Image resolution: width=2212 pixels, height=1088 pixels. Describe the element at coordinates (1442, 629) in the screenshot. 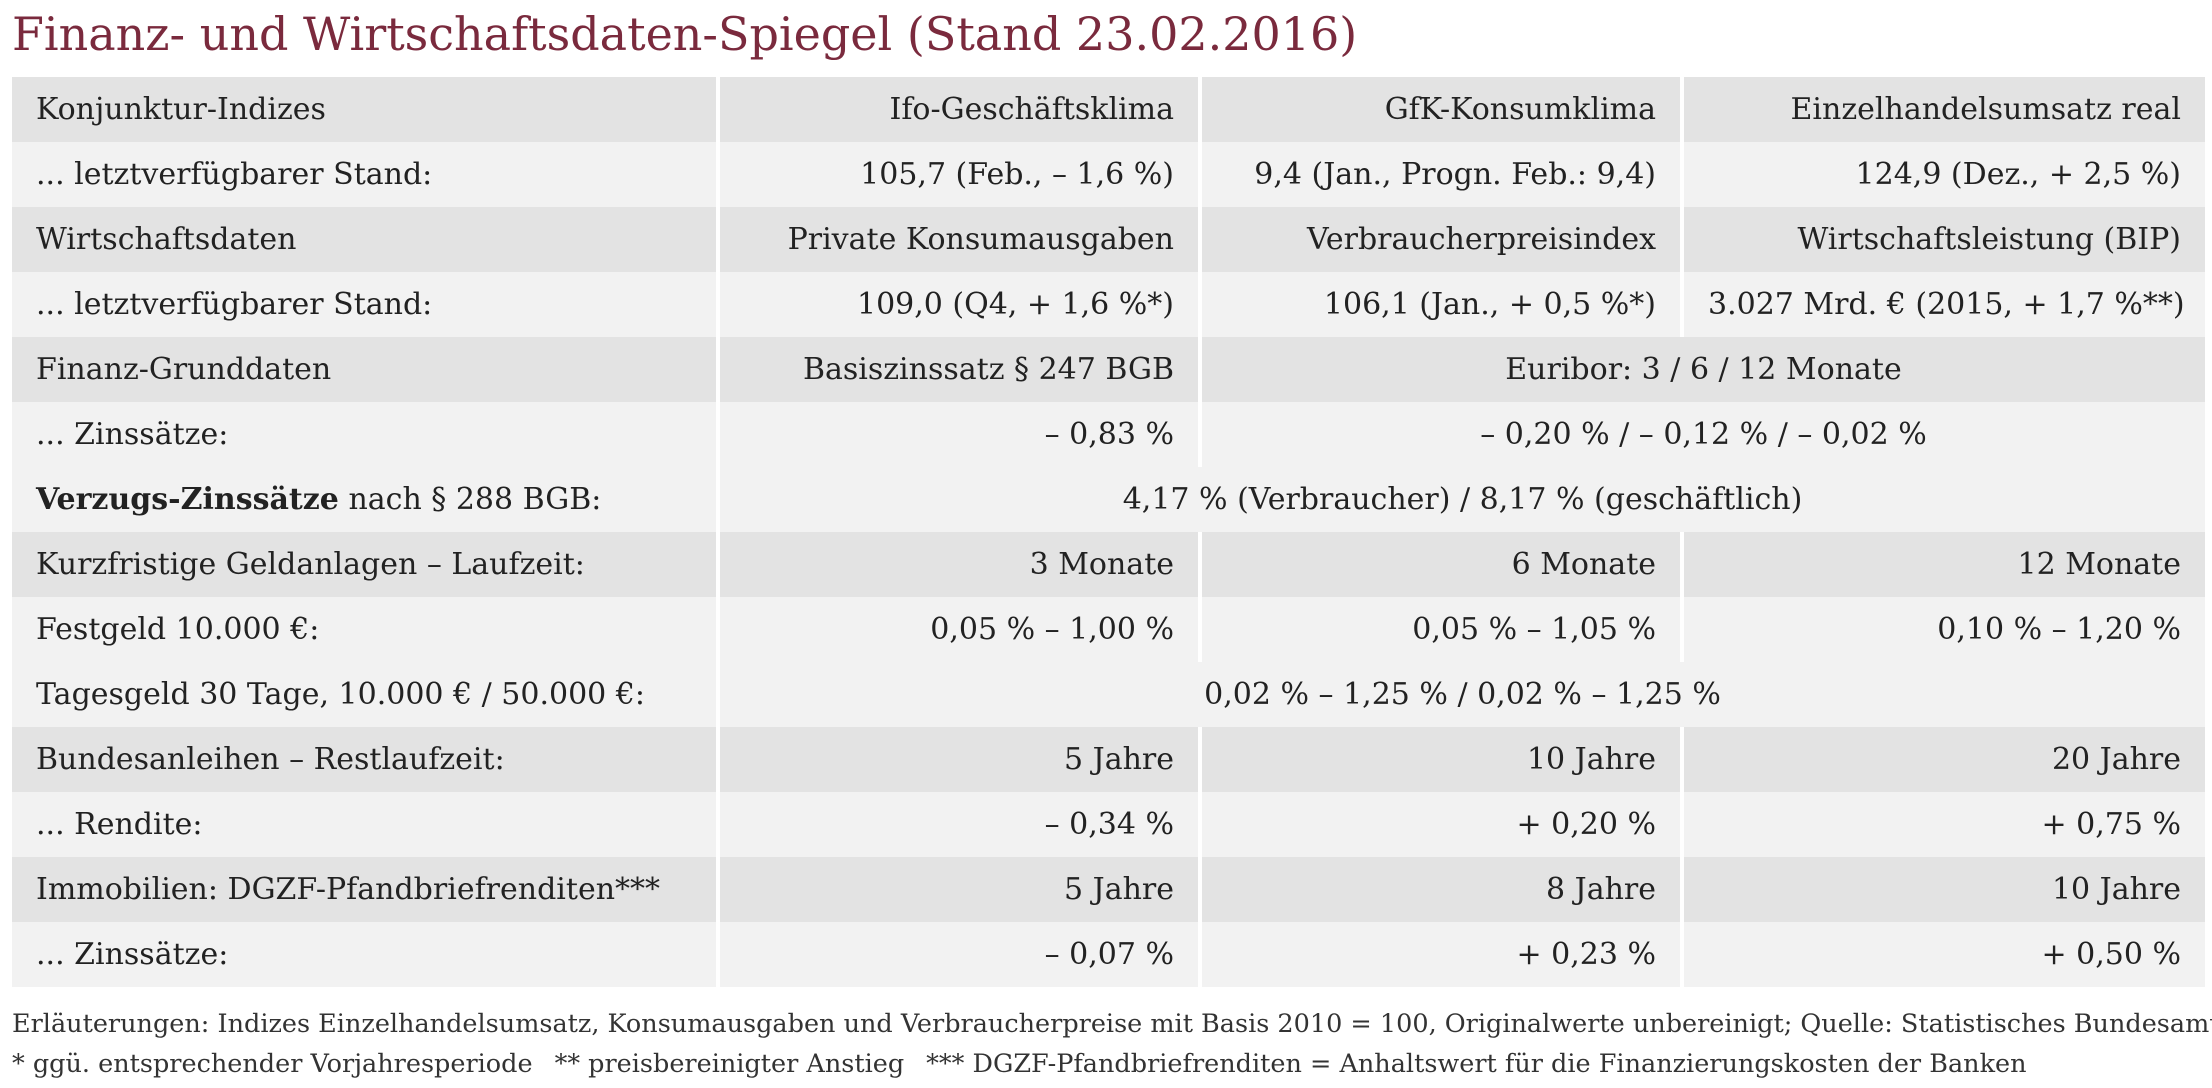

I see `table-cell: 0,05 % – 1,05 %` at that location.